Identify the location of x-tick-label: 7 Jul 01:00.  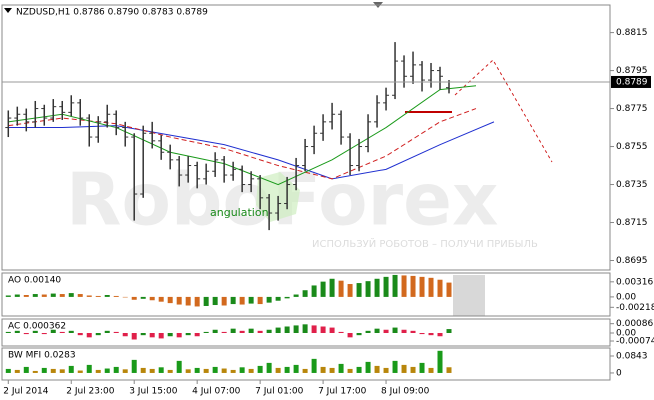
(279, 392).